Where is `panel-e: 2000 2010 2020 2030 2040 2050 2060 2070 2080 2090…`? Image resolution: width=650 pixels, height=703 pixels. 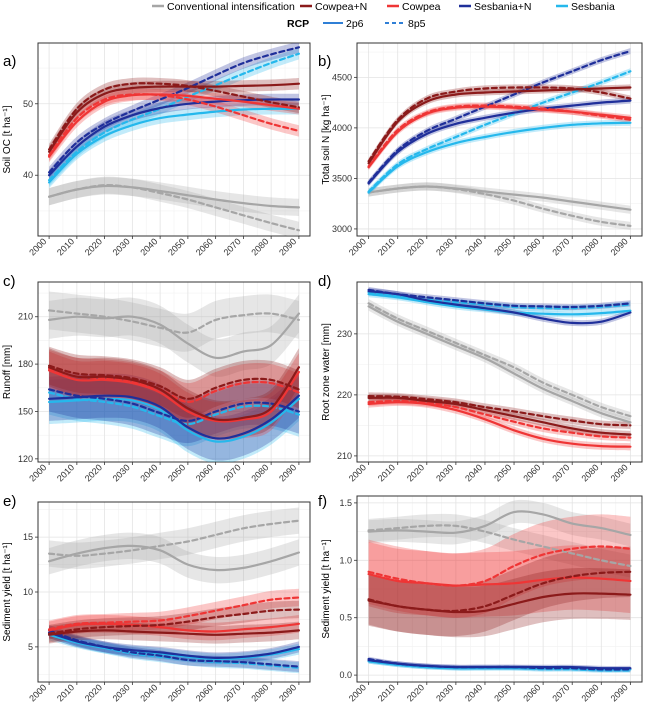 panel-e: 2000 2010 2020 2030 2040 2050 2060 2070 2080 2090… is located at coordinates (156, 598).